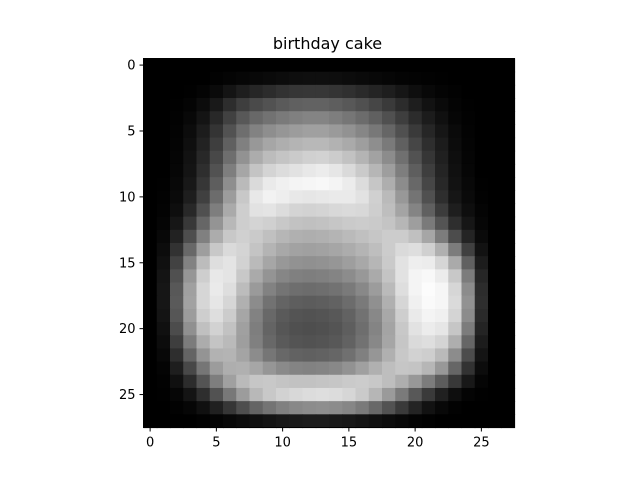 This screenshot has width=640, height=480. What do you see at coordinates (127, 395) in the screenshot?
I see `y-tick-label: 25` at bounding box center [127, 395].